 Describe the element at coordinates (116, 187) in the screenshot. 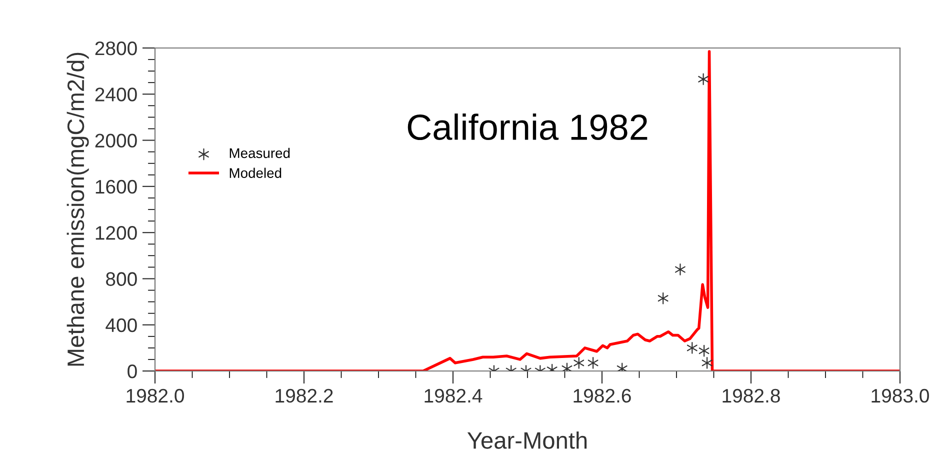

I see `y-tick-label: 1600` at that location.